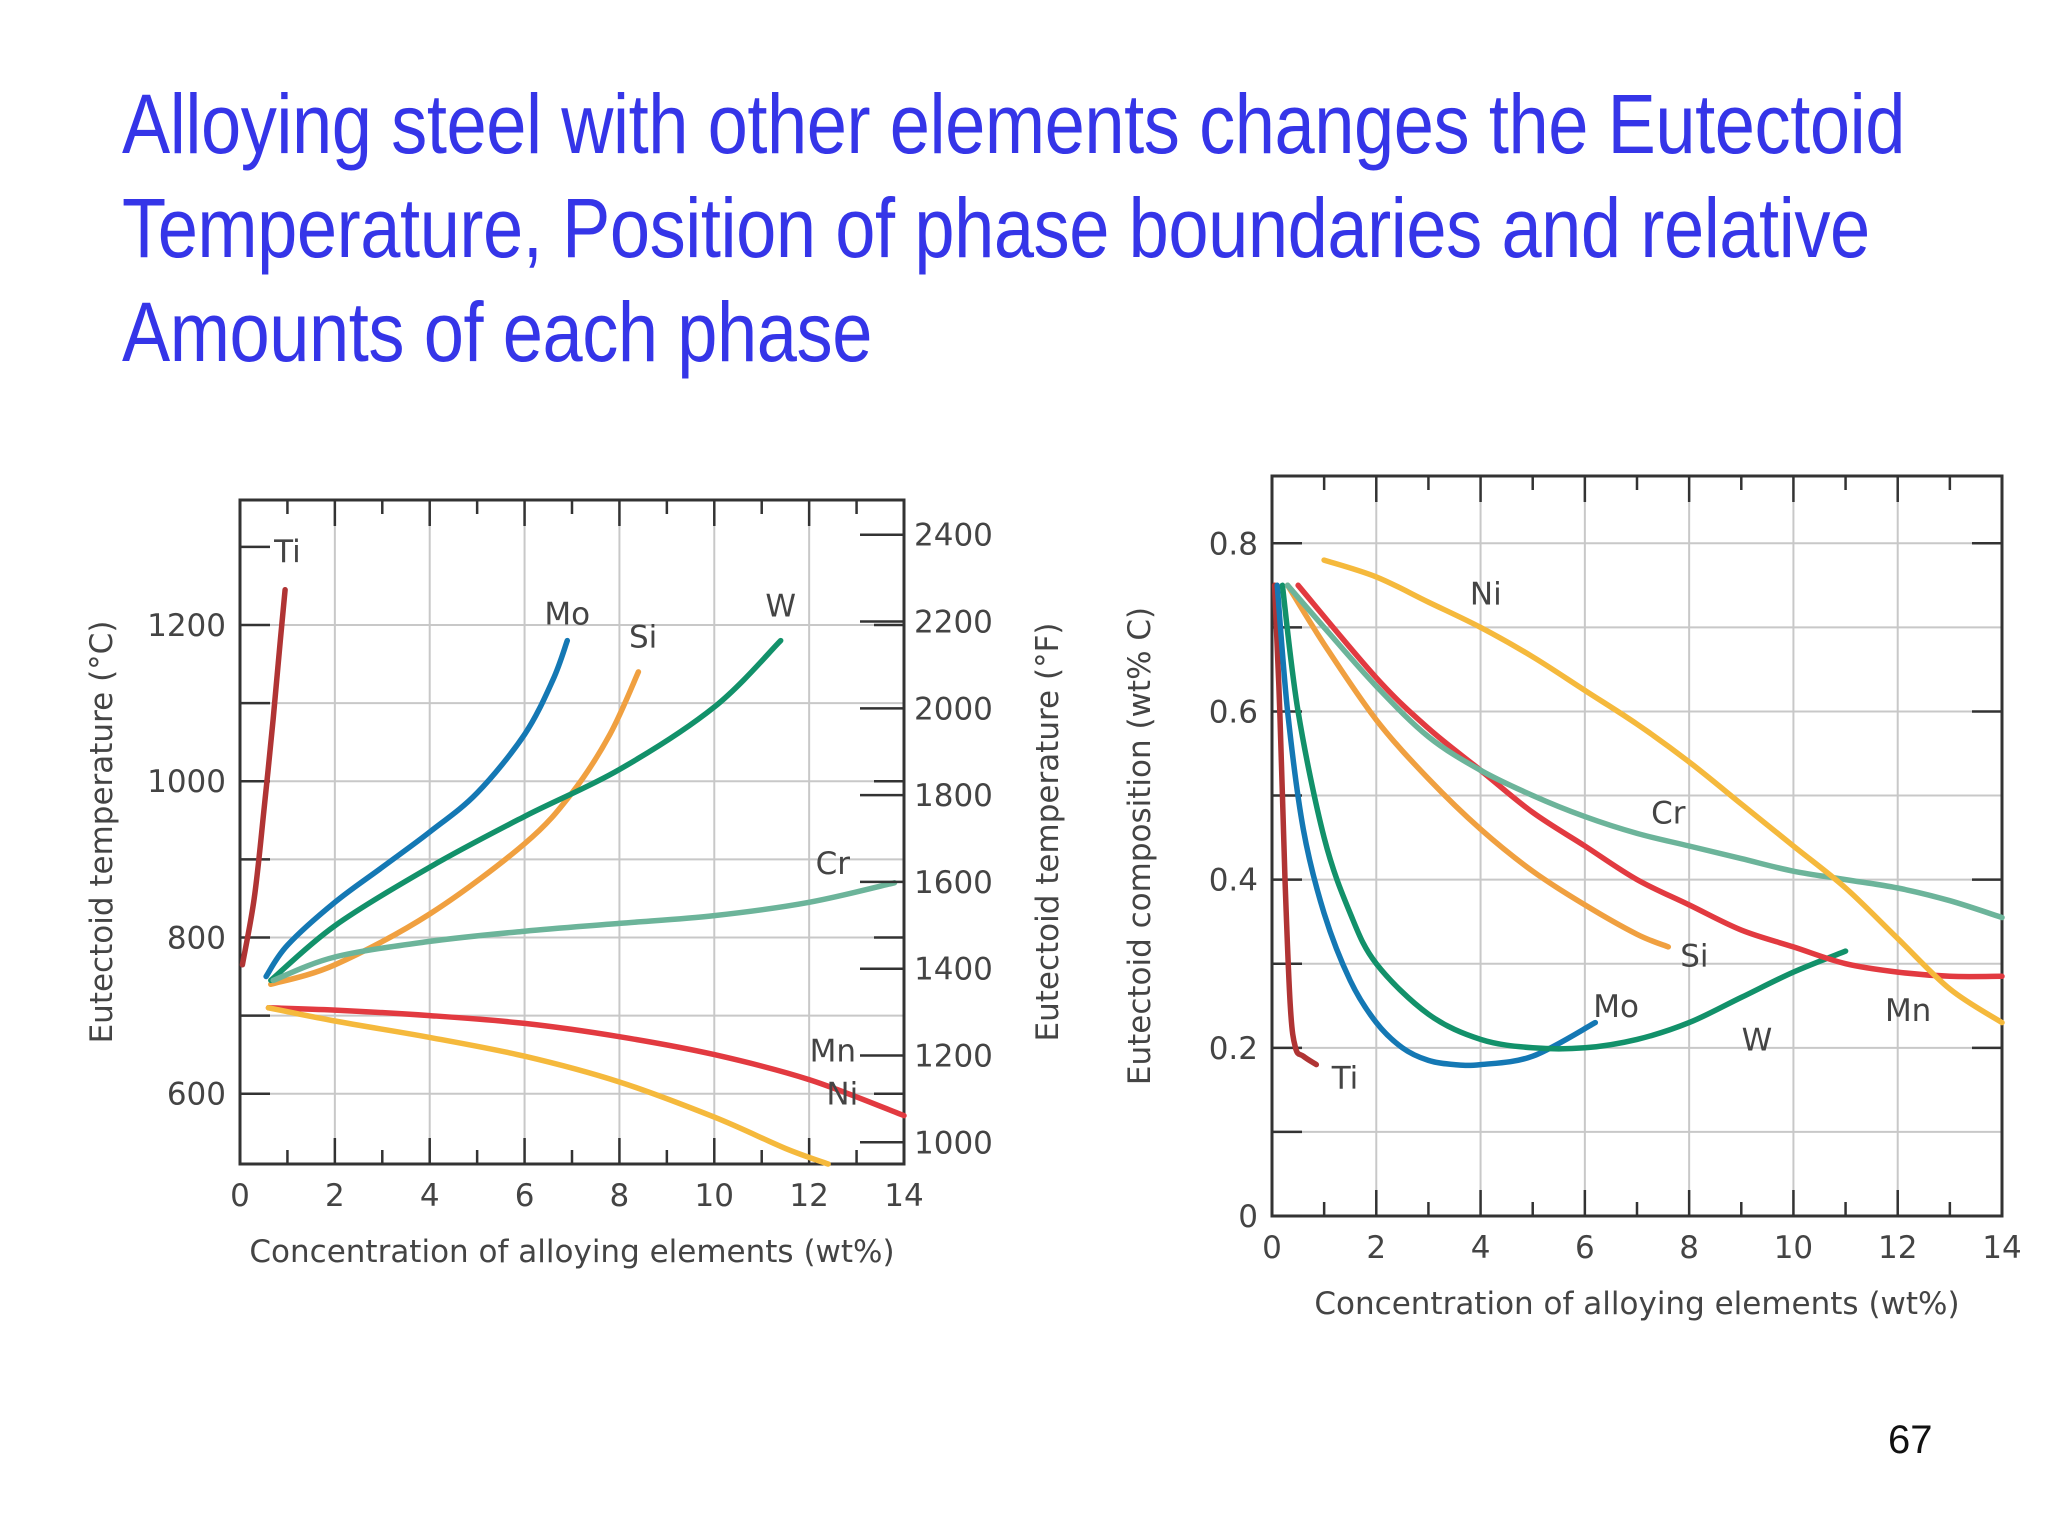  I want to click on y-tick-label: 800, so click(196, 938).